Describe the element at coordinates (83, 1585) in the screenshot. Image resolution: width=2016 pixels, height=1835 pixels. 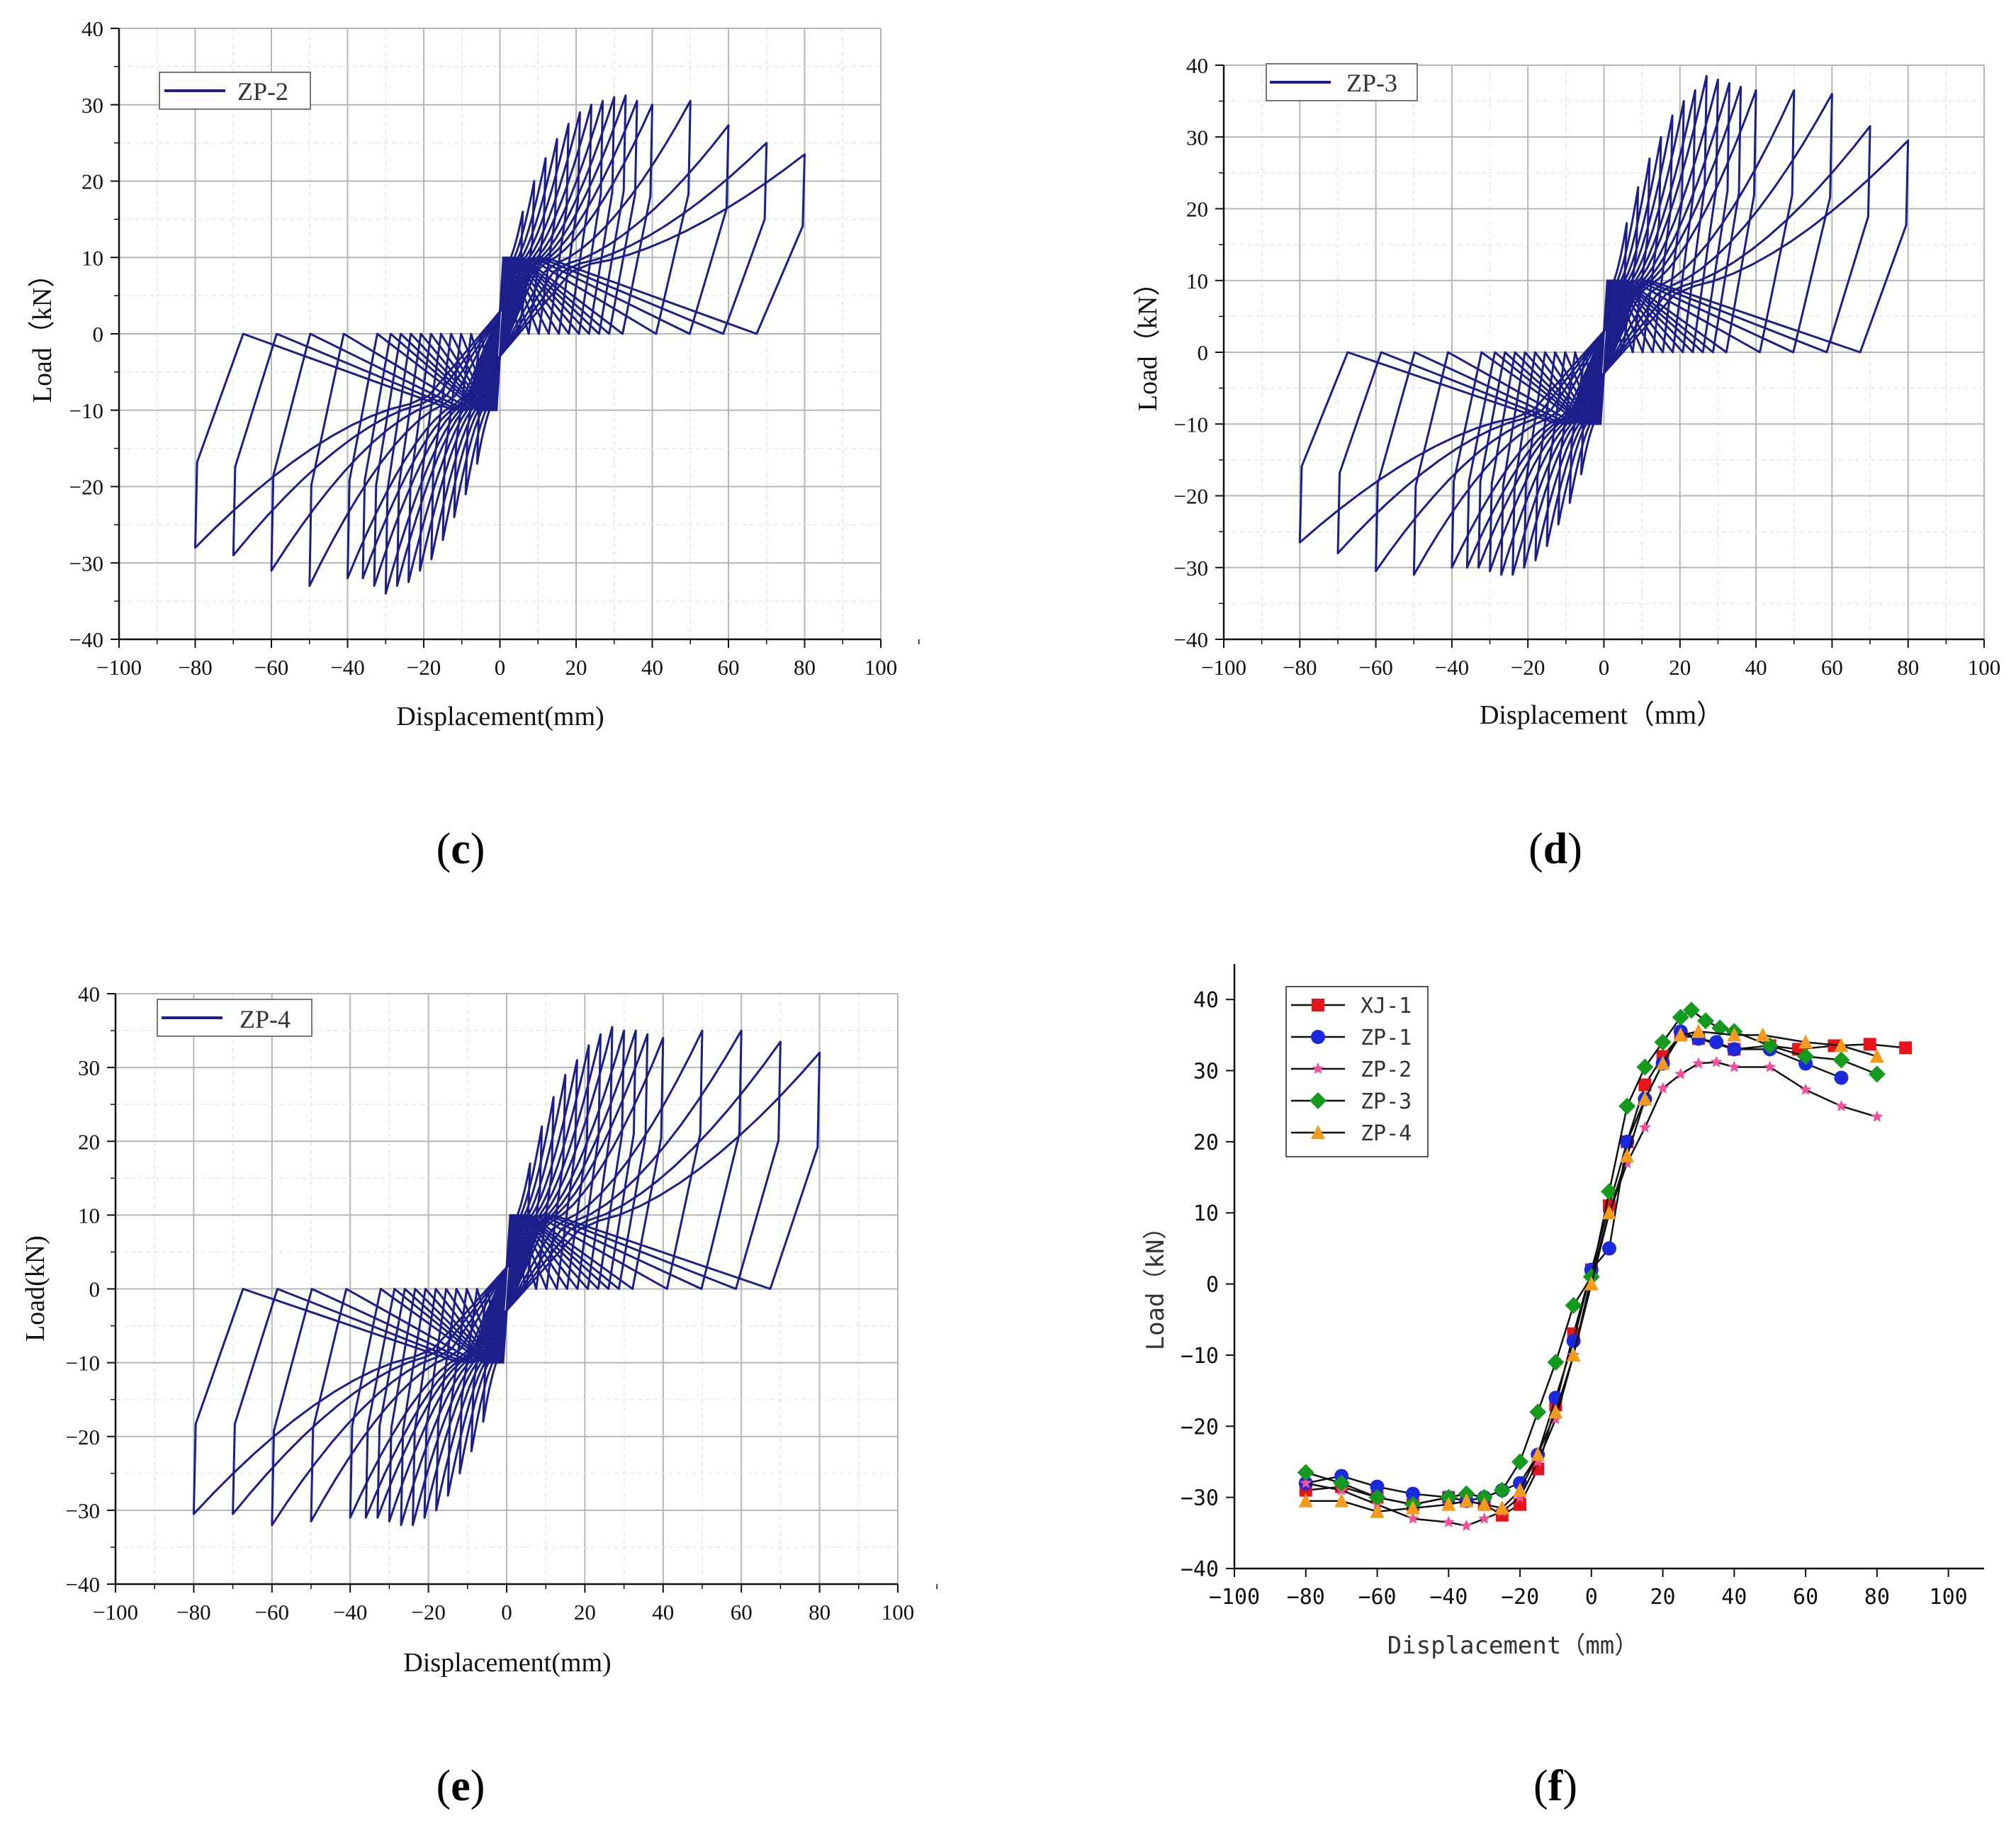
I see `panel-e-ytick-label: −40` at that location.